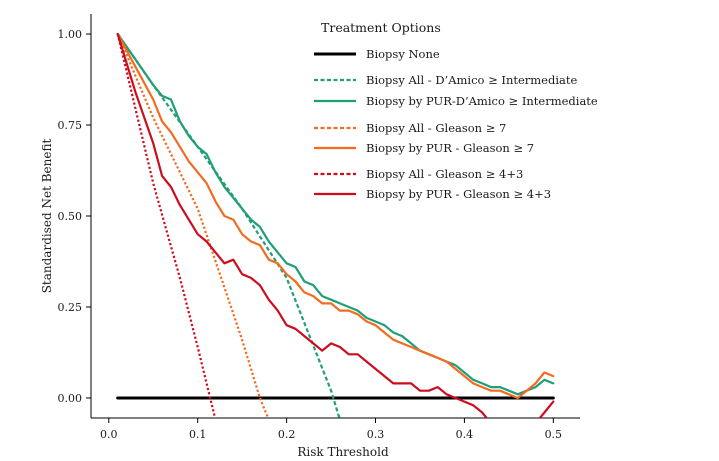 The image size is (719, 461). Describe the element at coordinates (554, 434) in the screenshot. I see `x-tick-label: 0.5` at that location.